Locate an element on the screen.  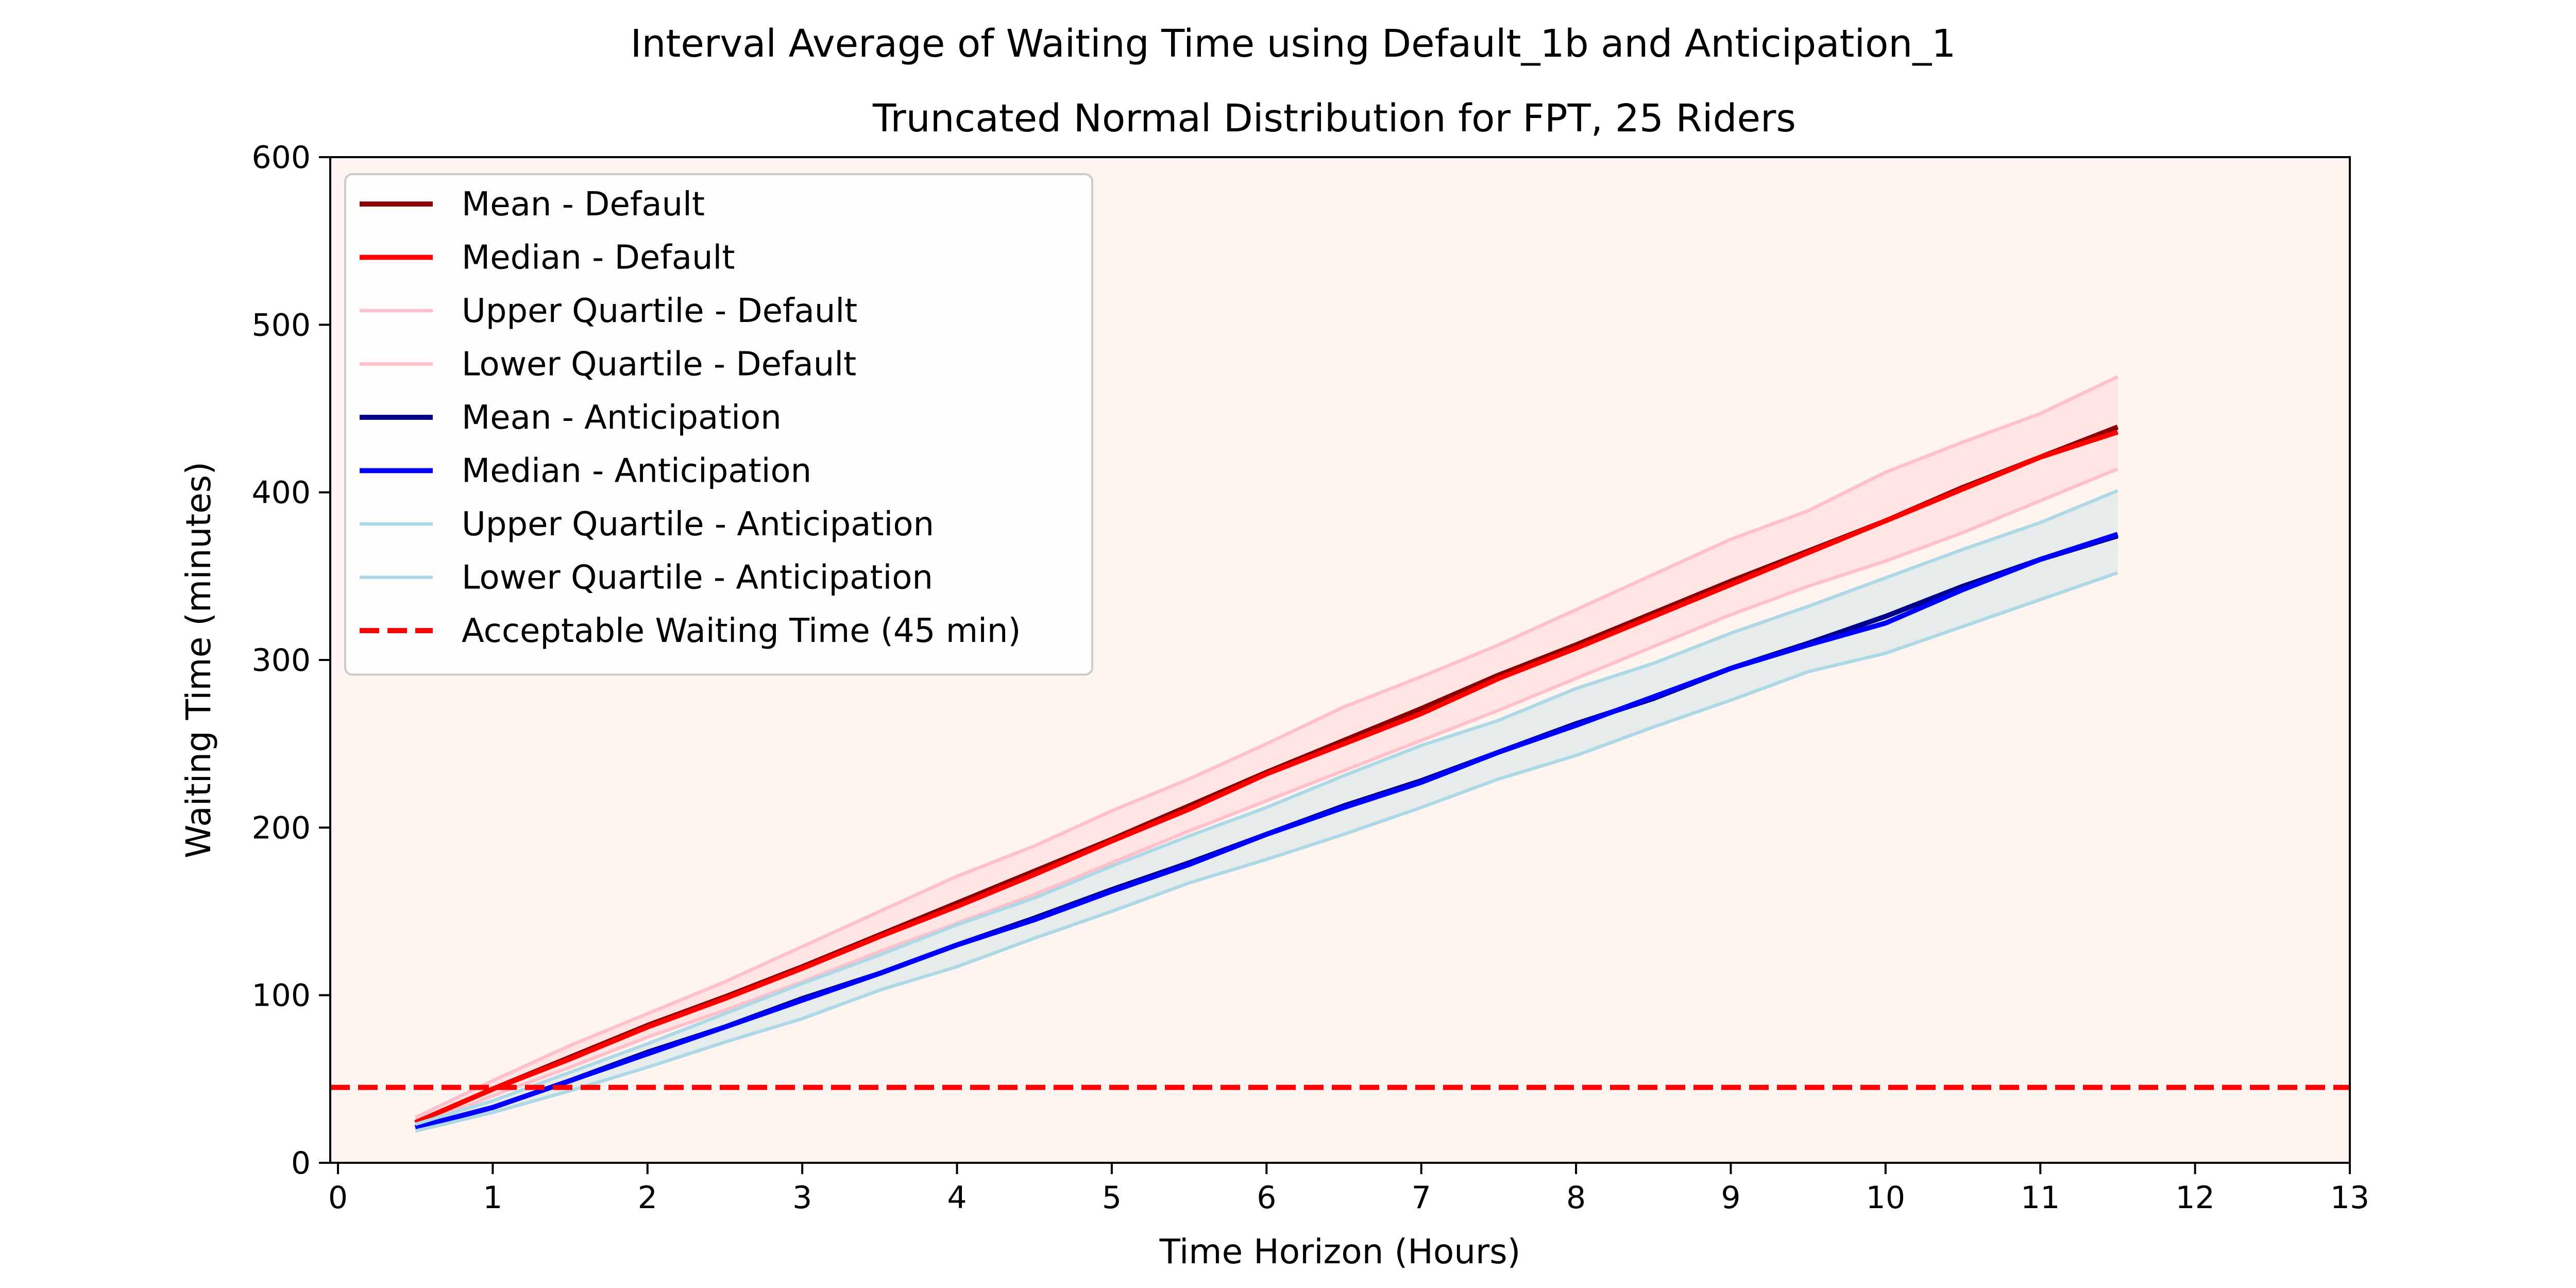
x-tick-label: 2 is located at coordinates (647, 1198).